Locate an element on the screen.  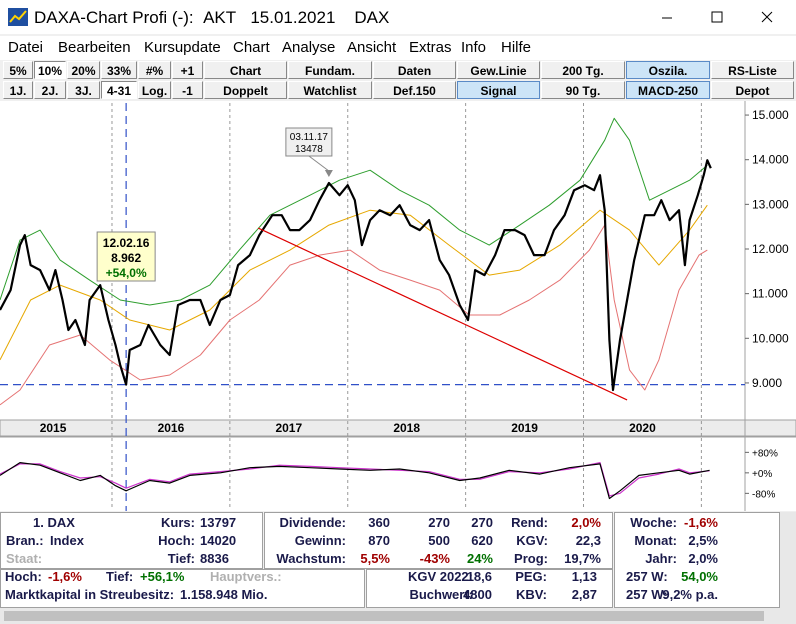
menu-item: Kursupdate is located at coordinates (182, 47).